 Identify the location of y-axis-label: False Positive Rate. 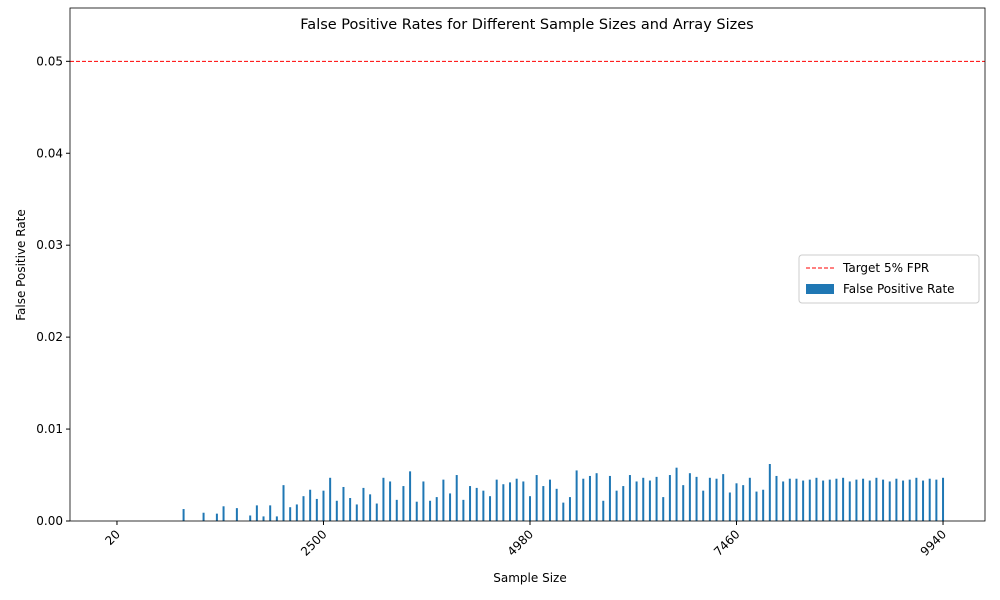
(21, 265).